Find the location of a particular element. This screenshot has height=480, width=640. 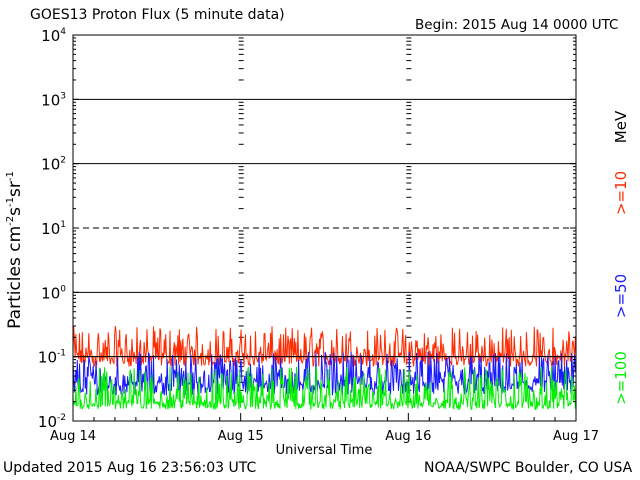

x-tick-label: Aug 17 is located at coordinates (576, 436).